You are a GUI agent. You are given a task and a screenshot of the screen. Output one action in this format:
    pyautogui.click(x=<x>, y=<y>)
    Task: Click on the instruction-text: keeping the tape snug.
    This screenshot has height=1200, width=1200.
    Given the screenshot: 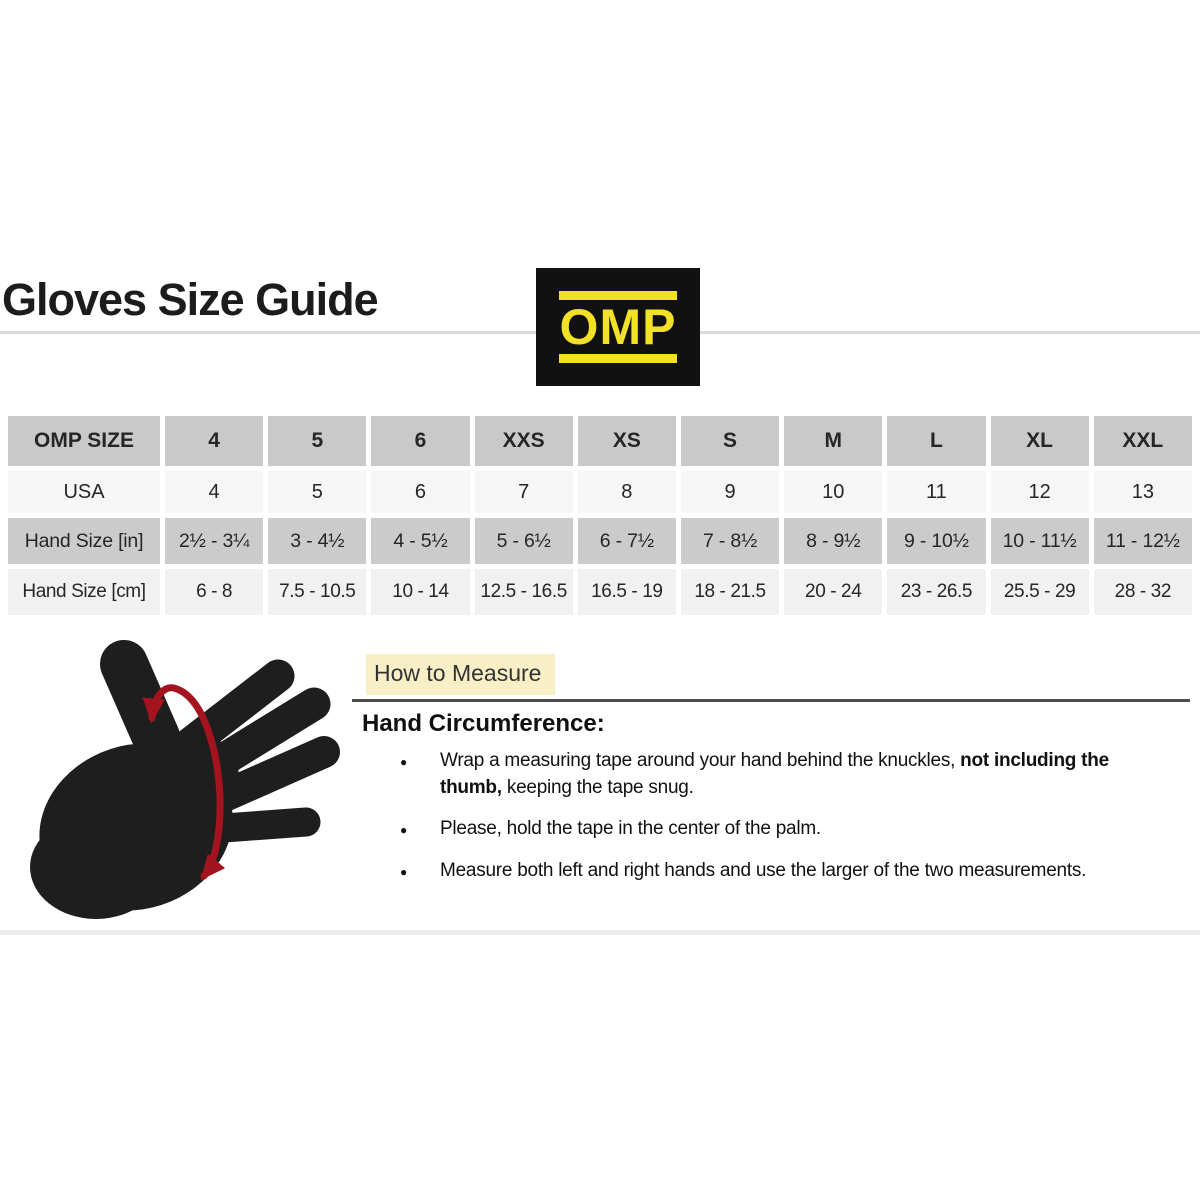 What is the action you would take?
    pyautogui.click(x=597, y=787)
    